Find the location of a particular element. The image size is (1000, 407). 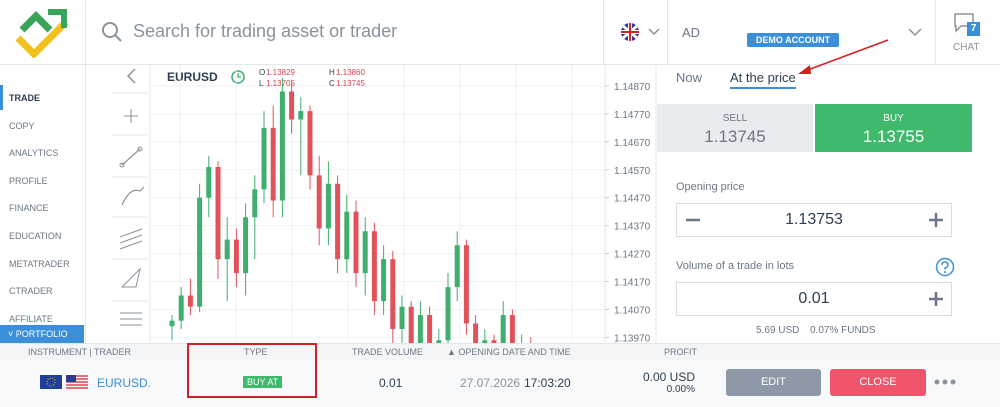

portfolio-tab: ˅ PORTFOLIO is located at coordinates (42, 334).